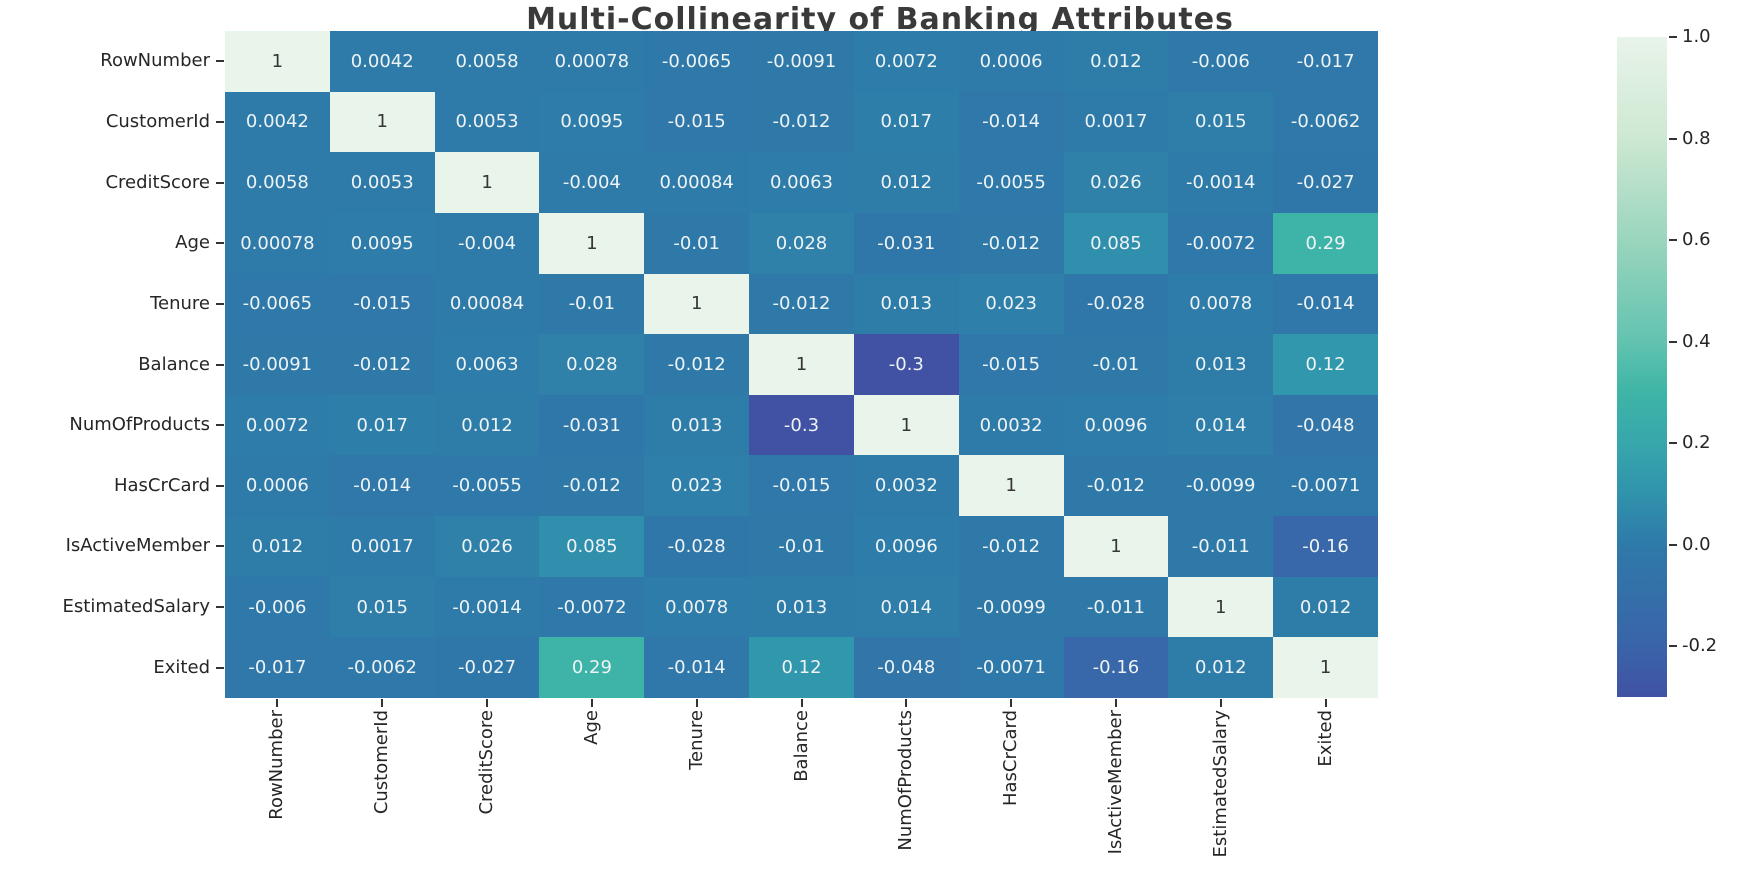  Describe the element at coordinates (696, 740) in the screenshot. I see `x-axis-label: Tenure` at that location.